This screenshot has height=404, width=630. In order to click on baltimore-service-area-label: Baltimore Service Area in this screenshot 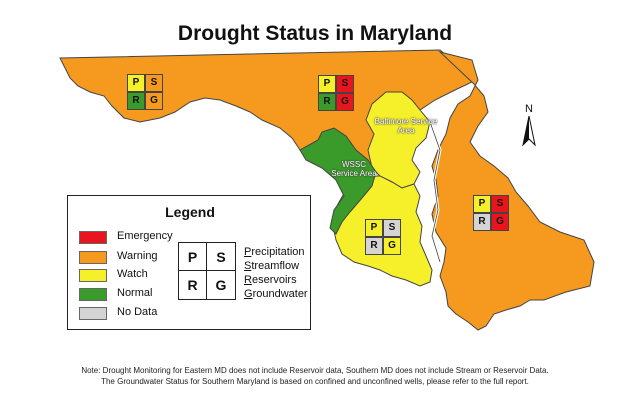, I will do `click(406, 126)`.